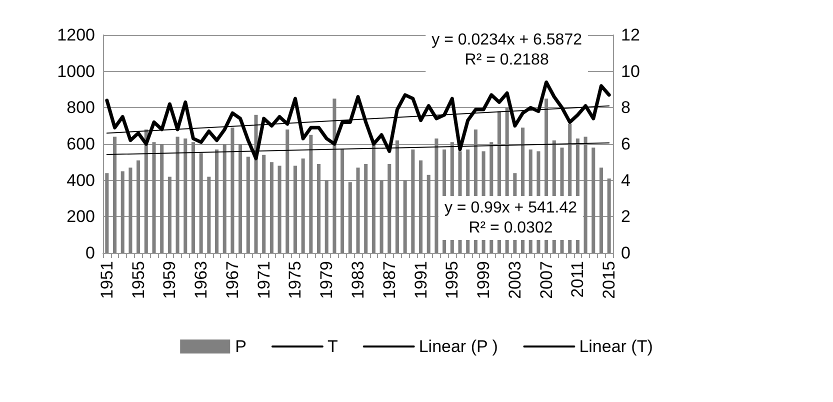  Describe the element at coordinates (295, 280) in the screenshot. I see `x-tick-label: 1975` at that location.